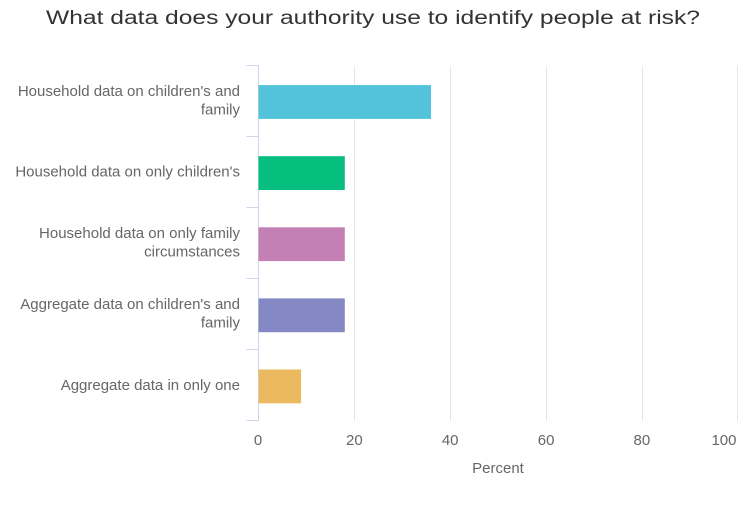 This screenshot has width=750, height=505. What do you see at coordinates (127, 172) in the screenshot?
I see `svg-text:Household data on only childre: Household data on only children's` at bounding box center [127, 172].